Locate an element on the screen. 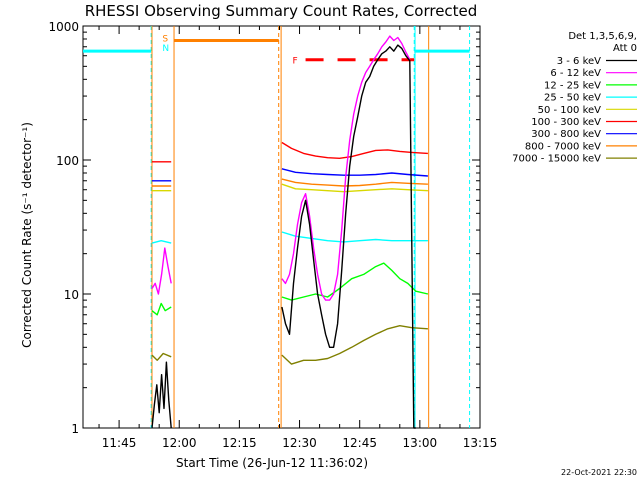 This screenshot has width=640, height=480. x-tick-label-2: 12:15 is located at coordinates (239, 443).